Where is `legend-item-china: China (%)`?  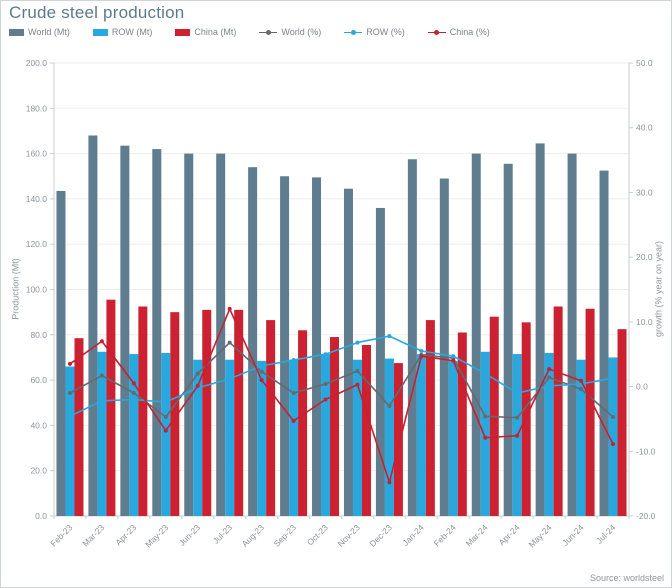 legend-item-china: China (%) is located at coordinates (458, 32).